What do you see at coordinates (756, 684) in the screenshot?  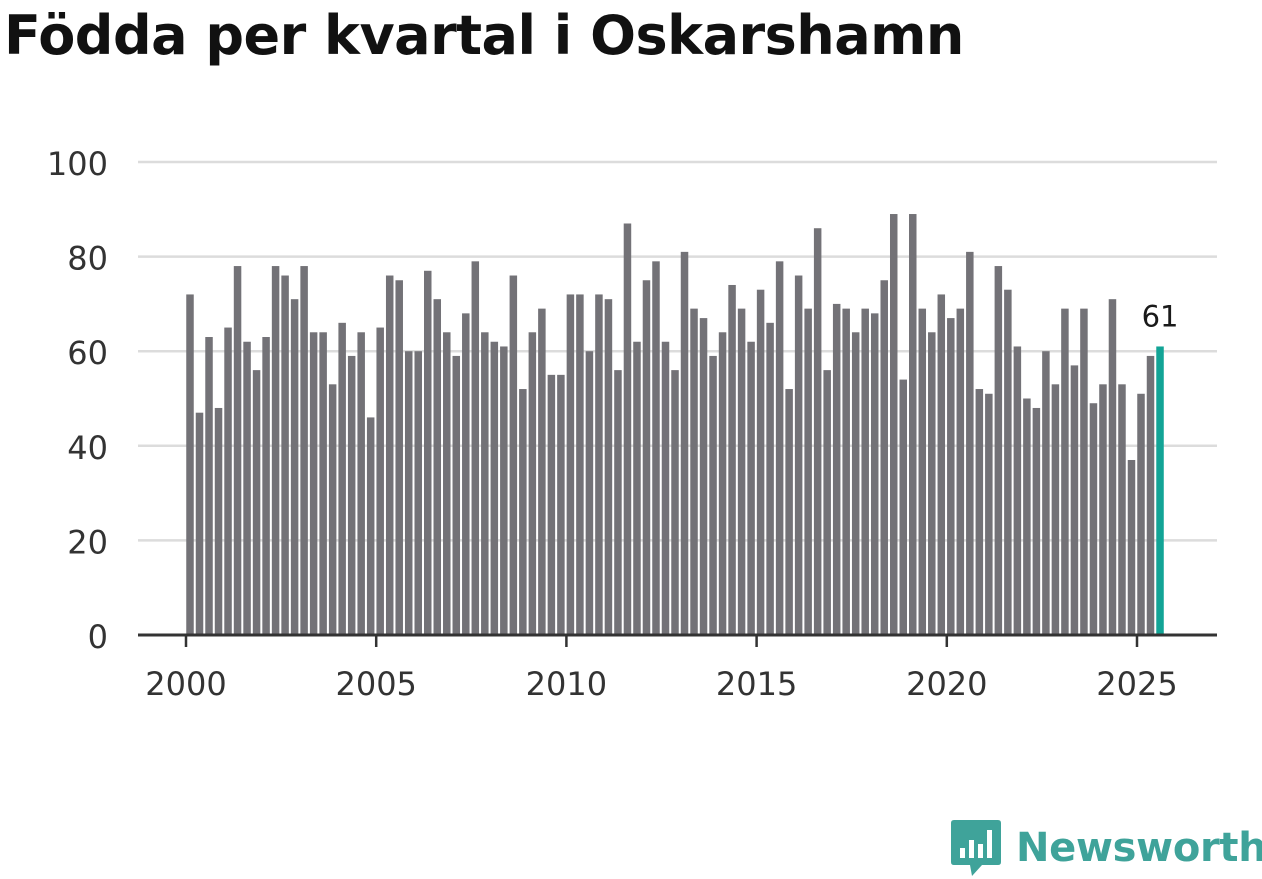 I see `x-tick-label: 2015` at bounding box center [756, 684].